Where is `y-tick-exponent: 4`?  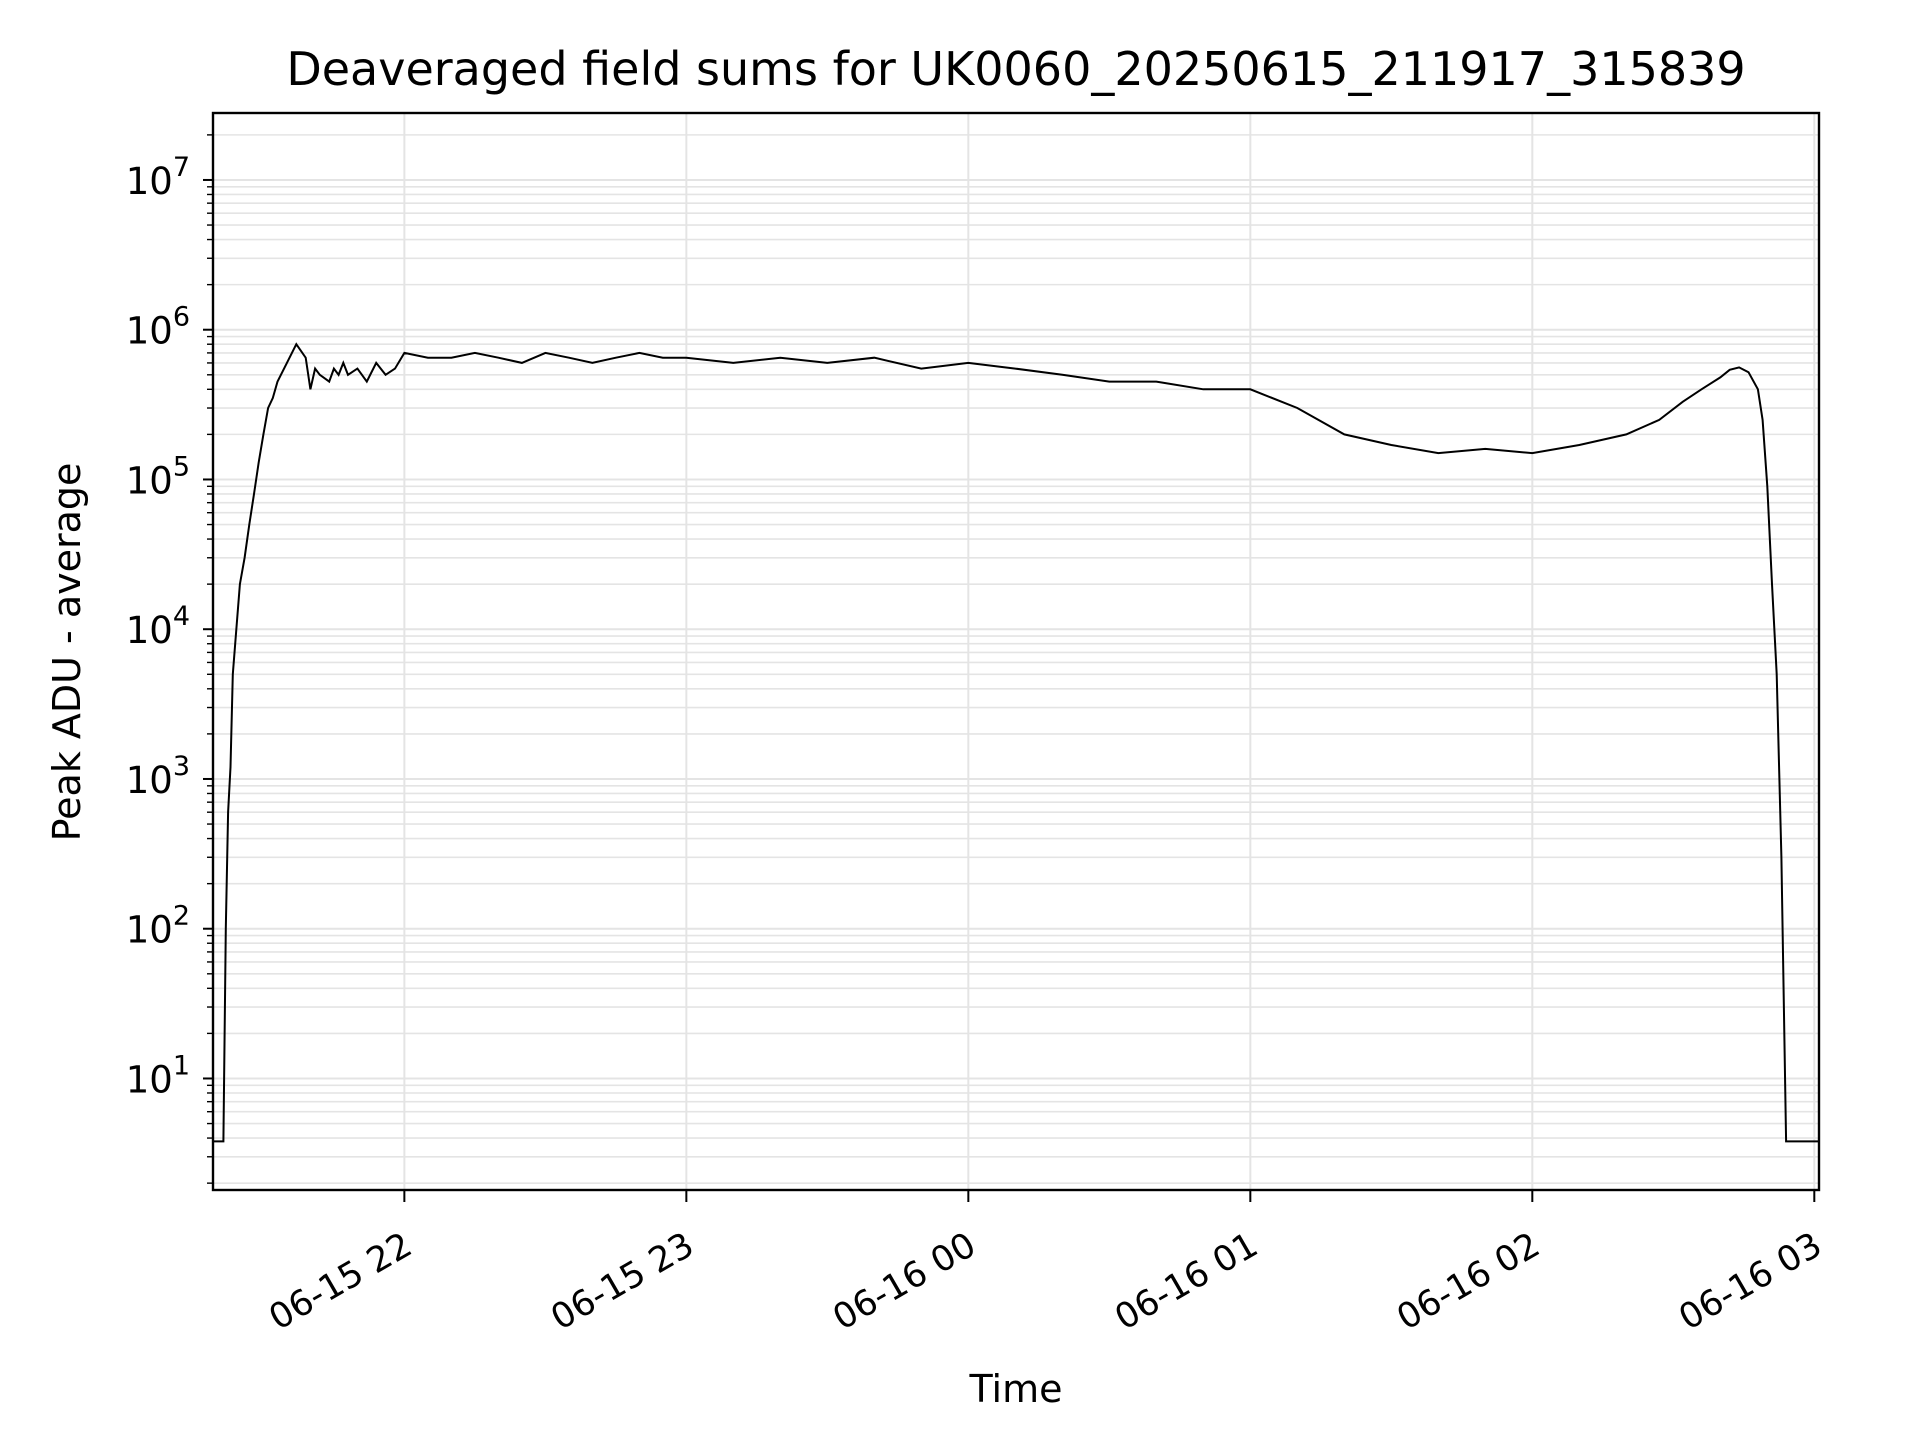
y-tick-exponent: 4 is located at coordinates (181, 616).